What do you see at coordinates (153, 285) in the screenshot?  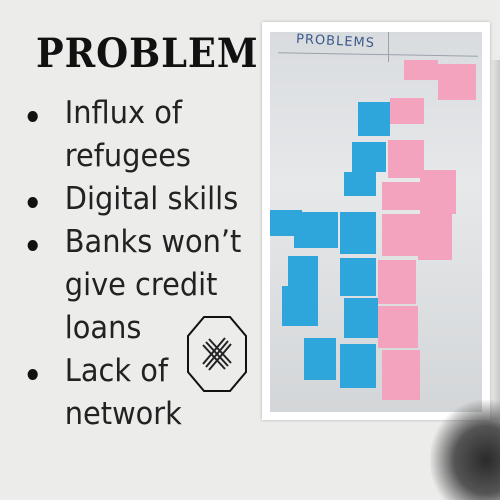 I see `bullet-text: Banks won’t give credit loans` at bounding box center [153, 285].